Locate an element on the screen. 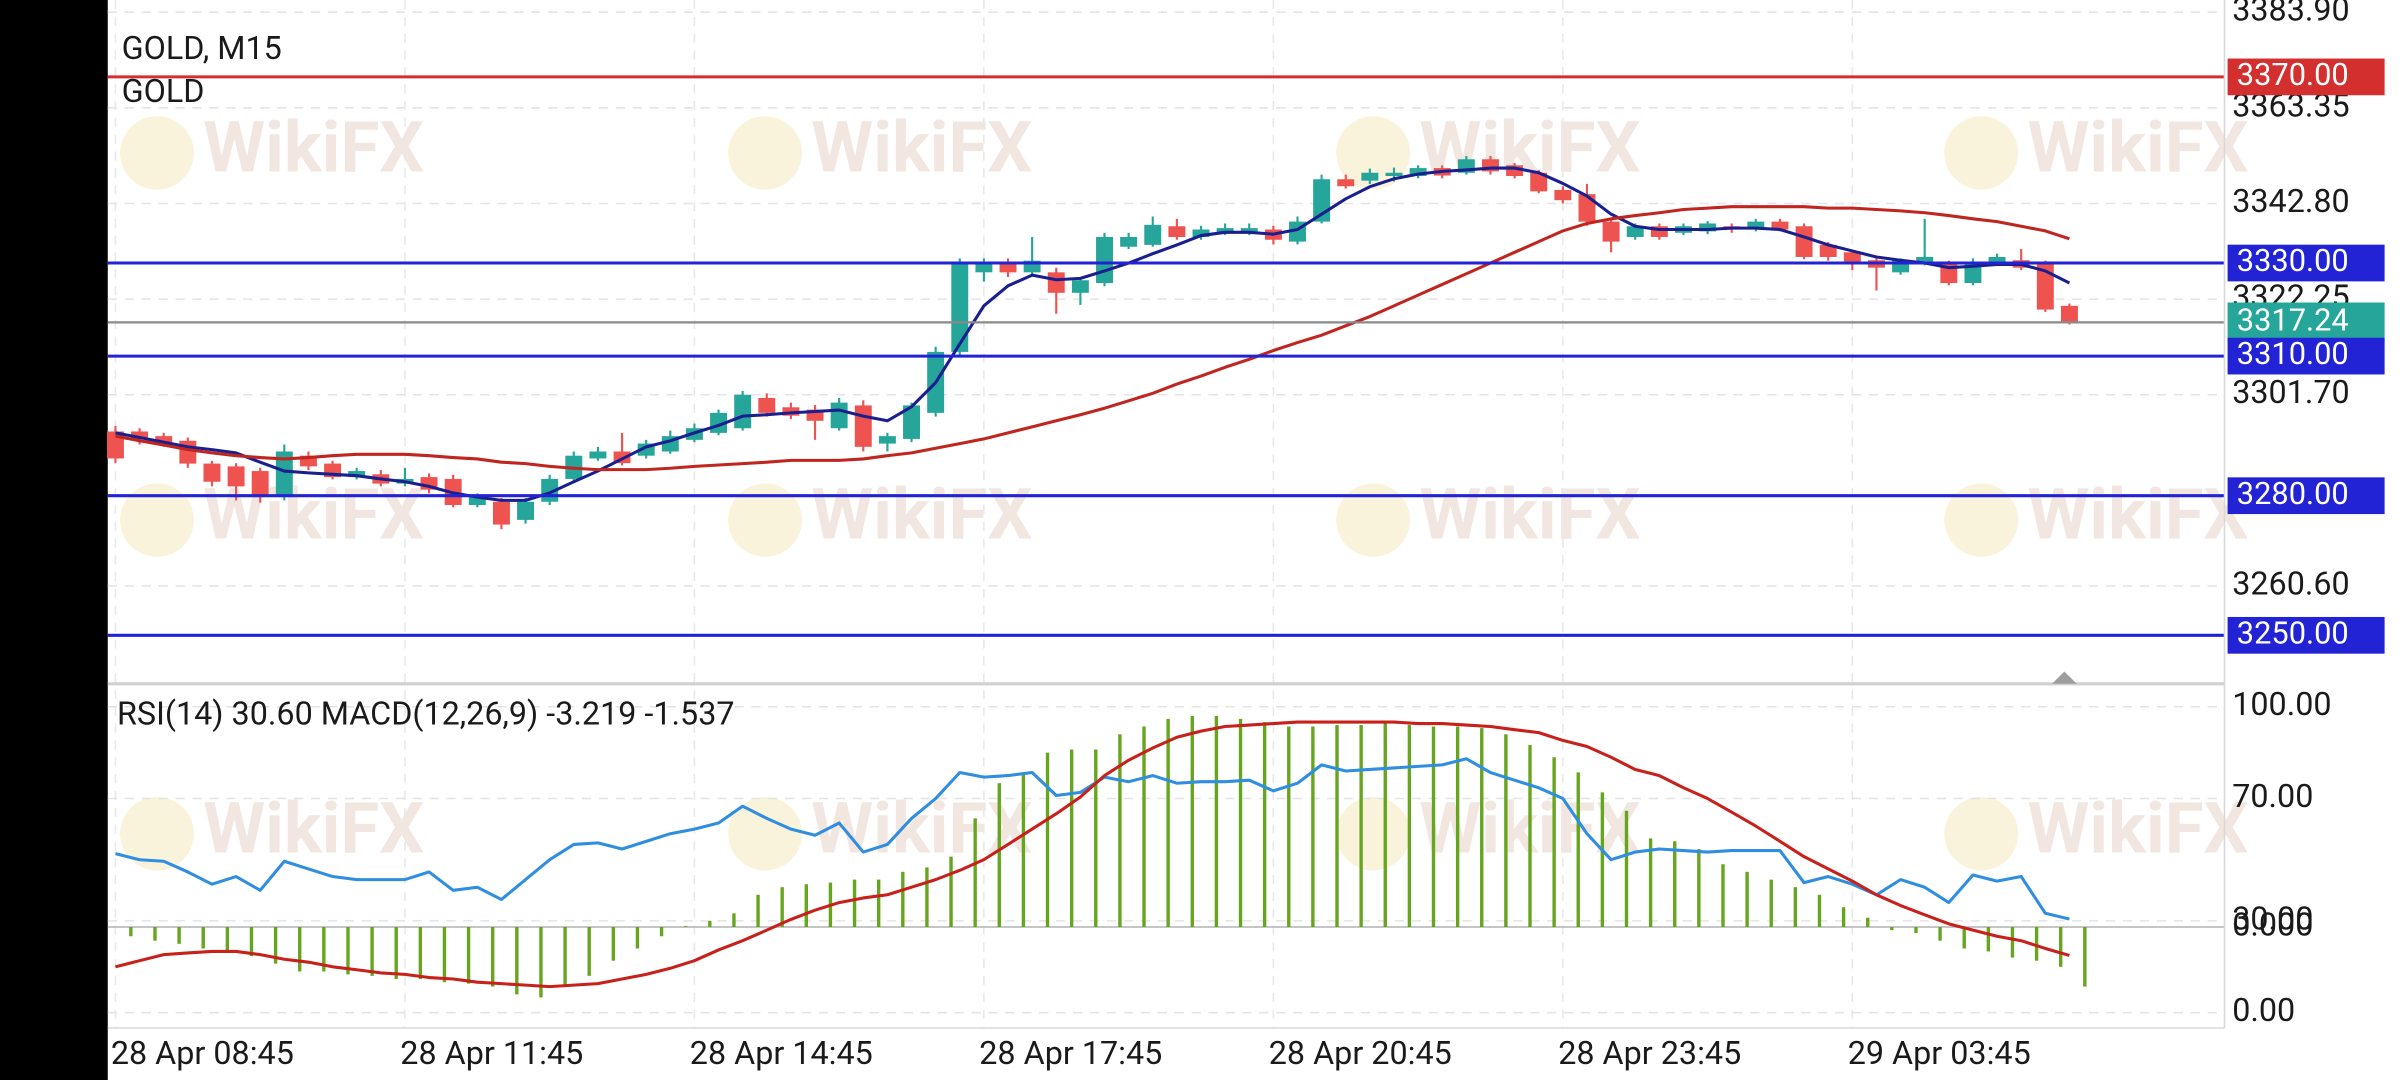  y2-tick-label: 0.000 is located at coordinates (2272, 925).